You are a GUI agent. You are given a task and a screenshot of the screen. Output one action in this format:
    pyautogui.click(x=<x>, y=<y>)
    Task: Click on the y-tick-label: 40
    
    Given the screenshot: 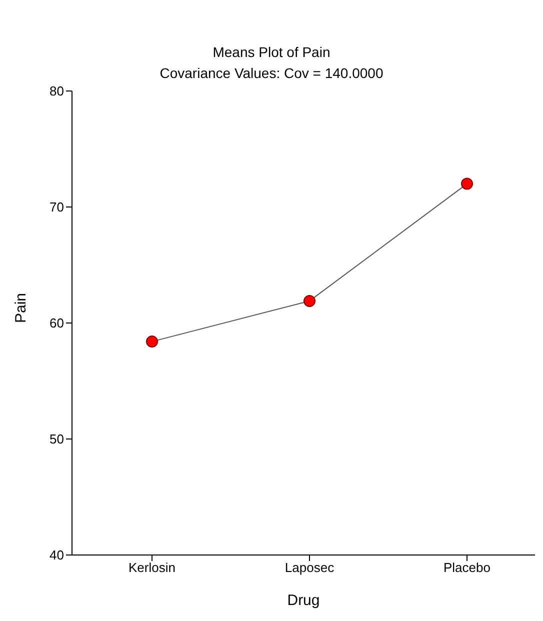 What is the action you would take?
    pyautogui.click(x=57, y=555)
    